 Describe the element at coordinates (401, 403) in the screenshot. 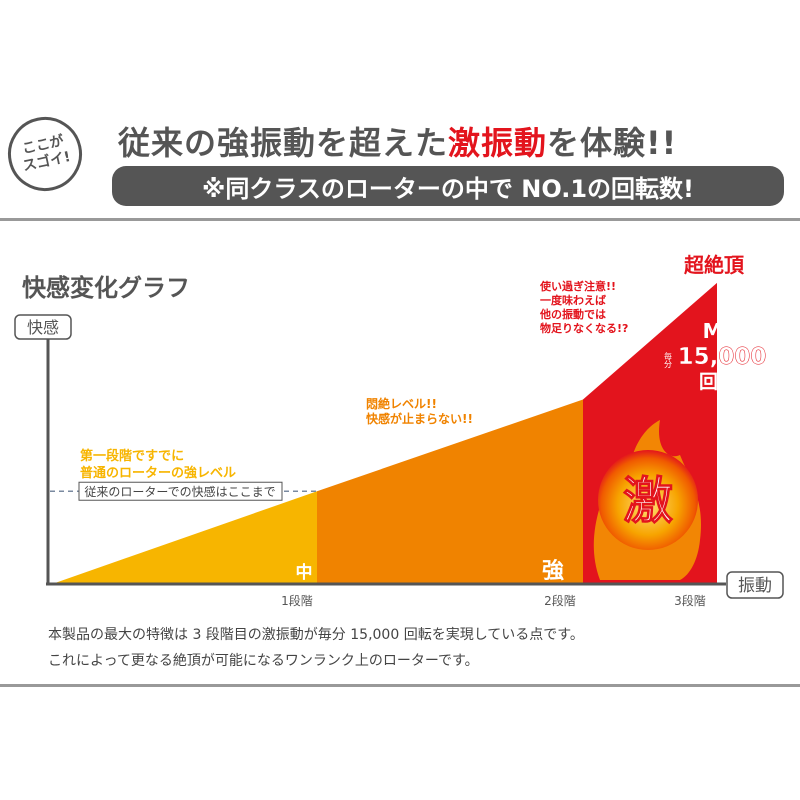

I see `annotation-stage2: 悶絶レベル!!` at that location.